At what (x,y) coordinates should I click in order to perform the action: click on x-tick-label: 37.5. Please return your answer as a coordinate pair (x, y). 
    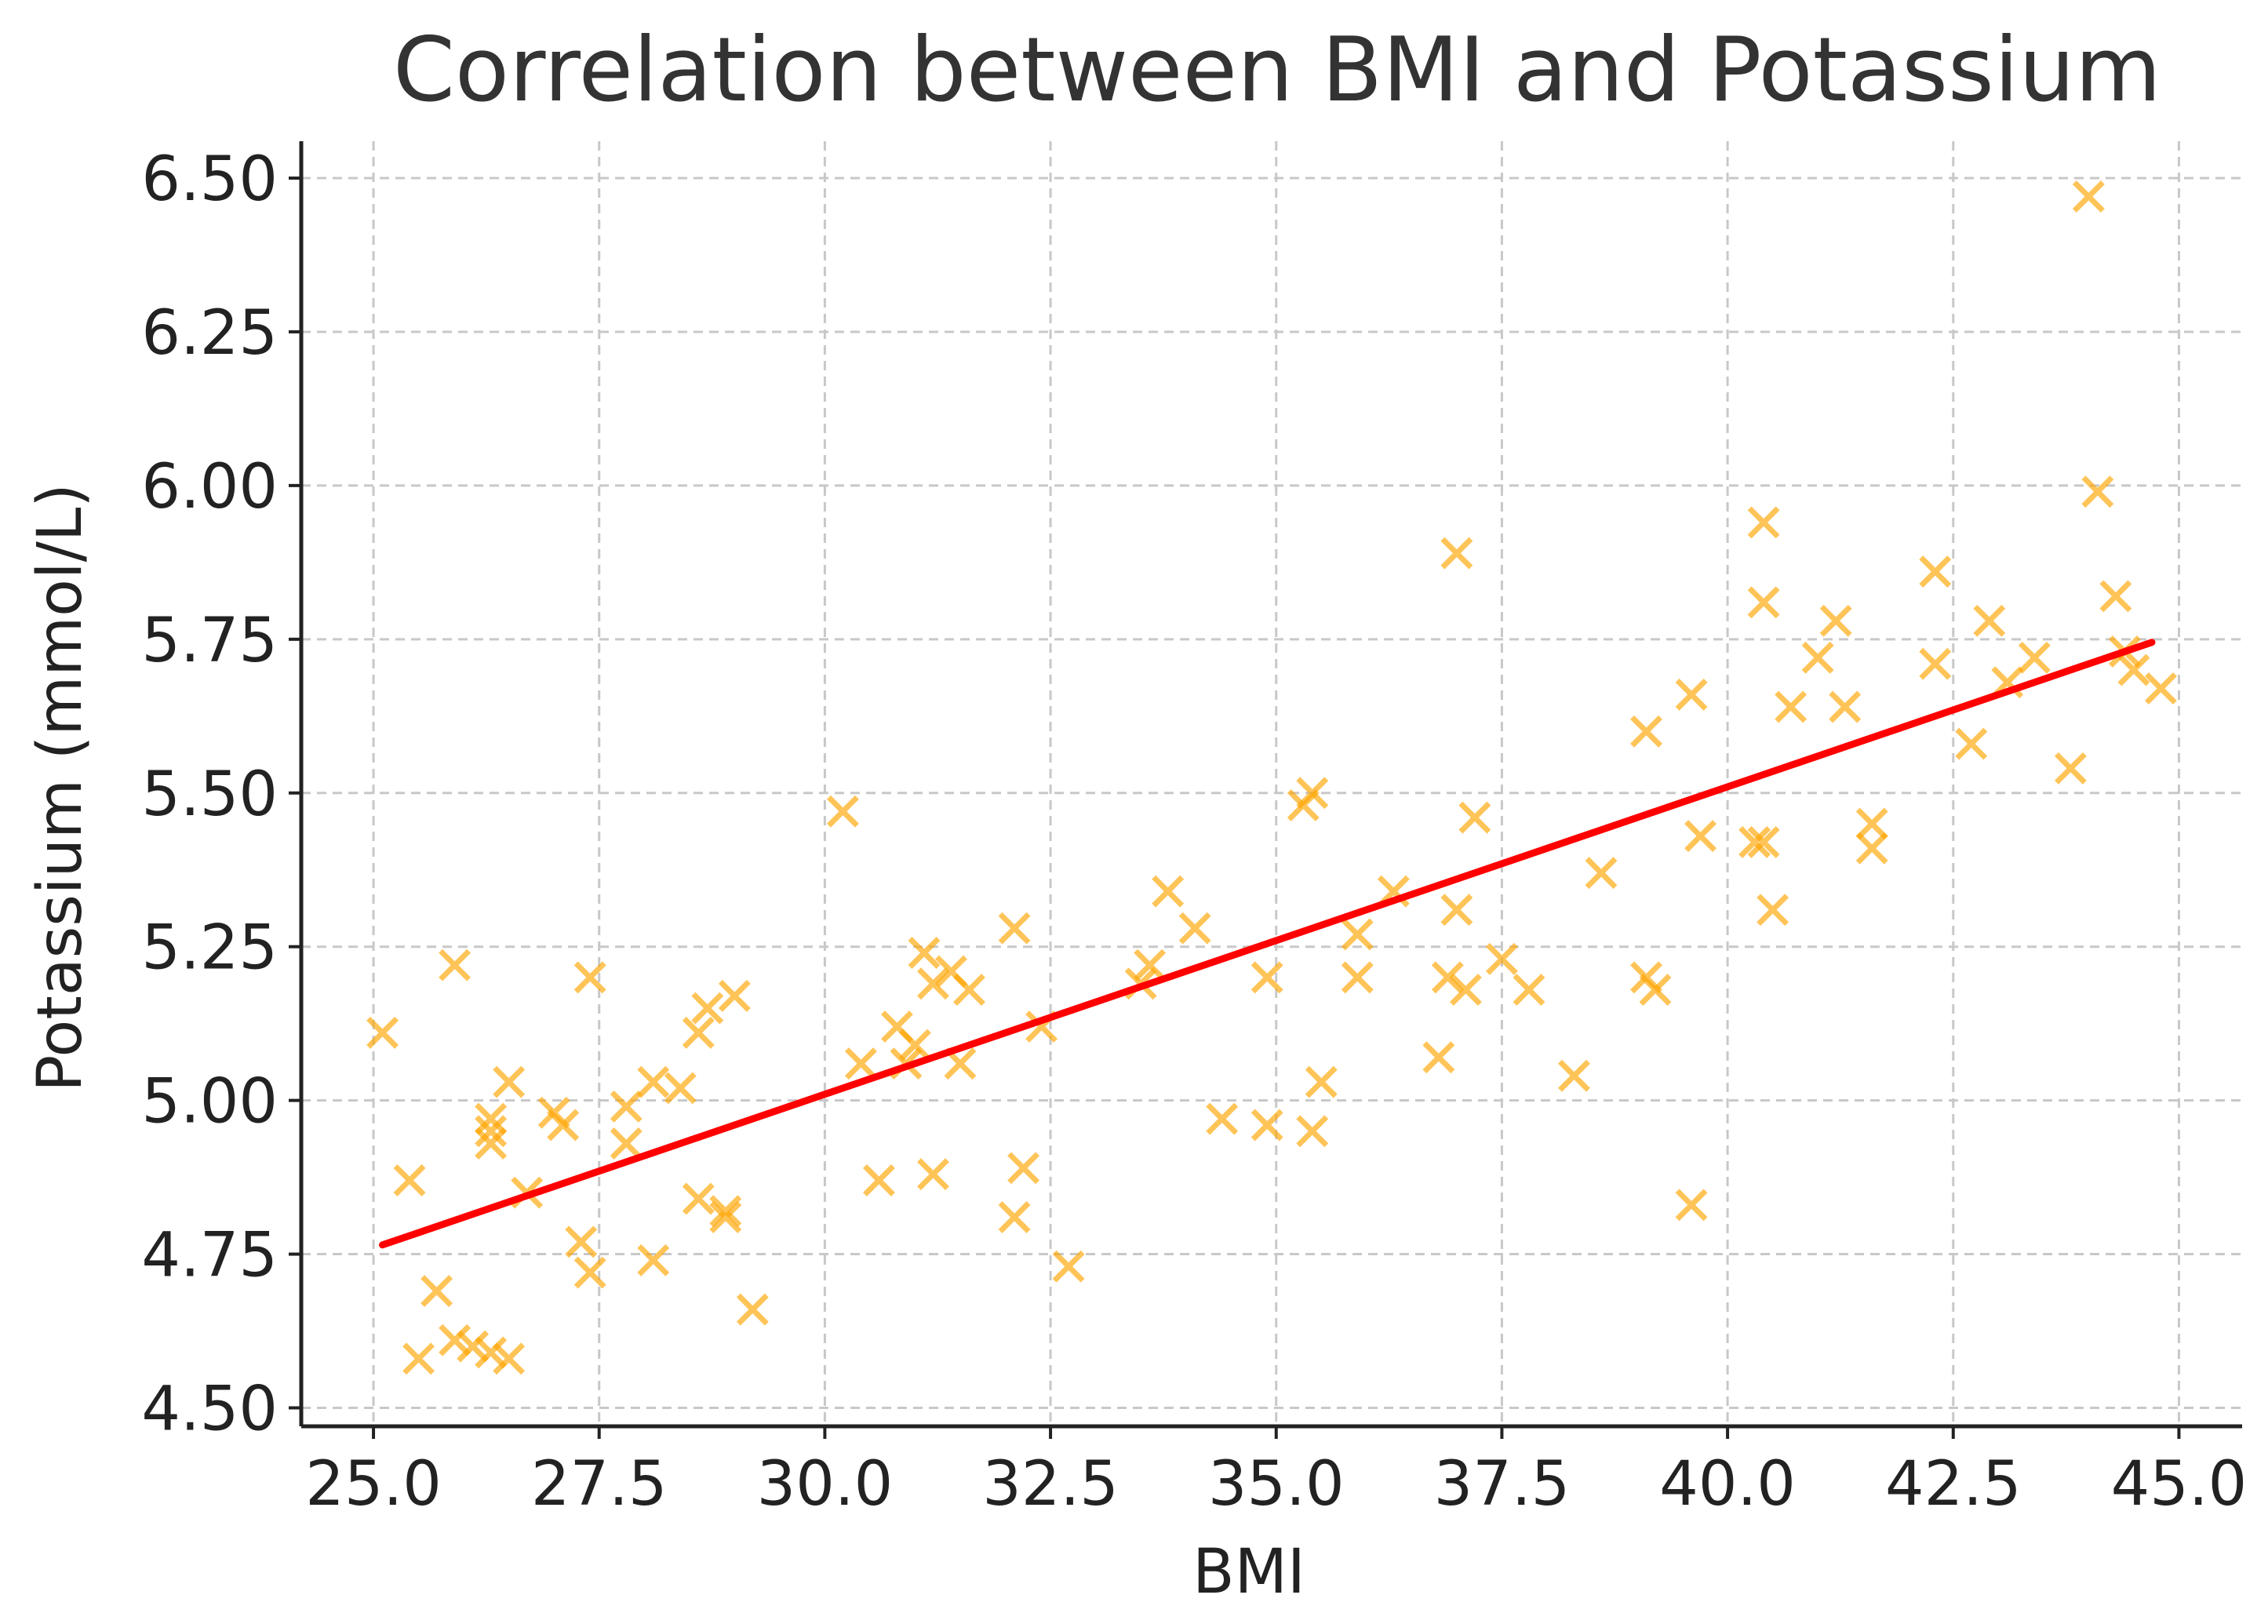
    Looking at the image, I should click on (1502, 1484).